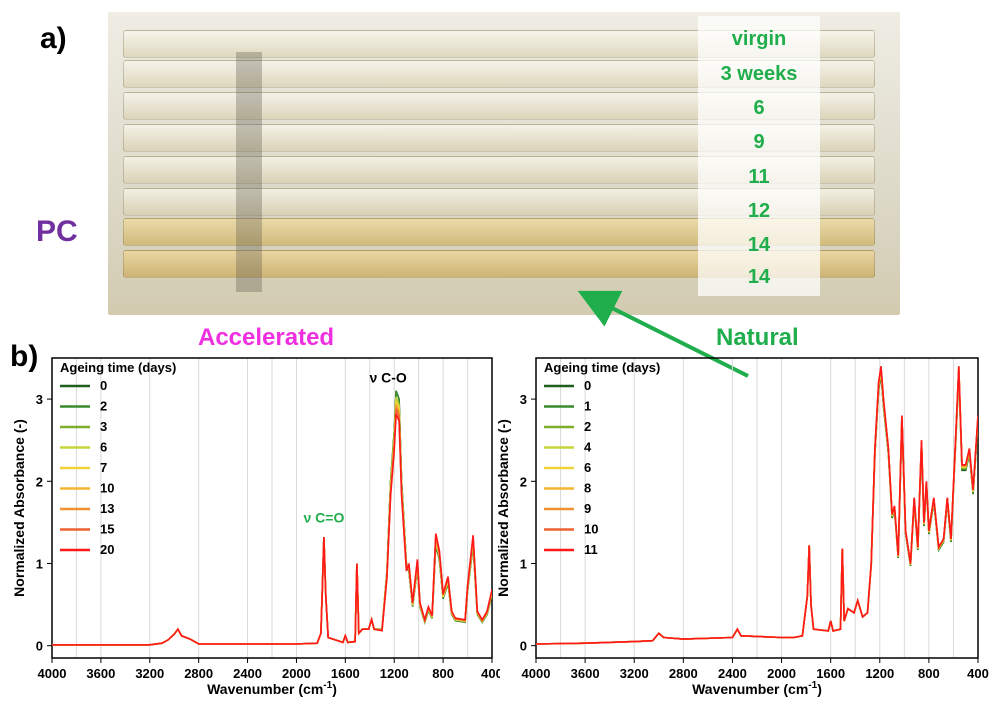 Image resolution: width=995 pixels, height=710 pixels. I want to click on natural-title: Natural, so click(757, 337).